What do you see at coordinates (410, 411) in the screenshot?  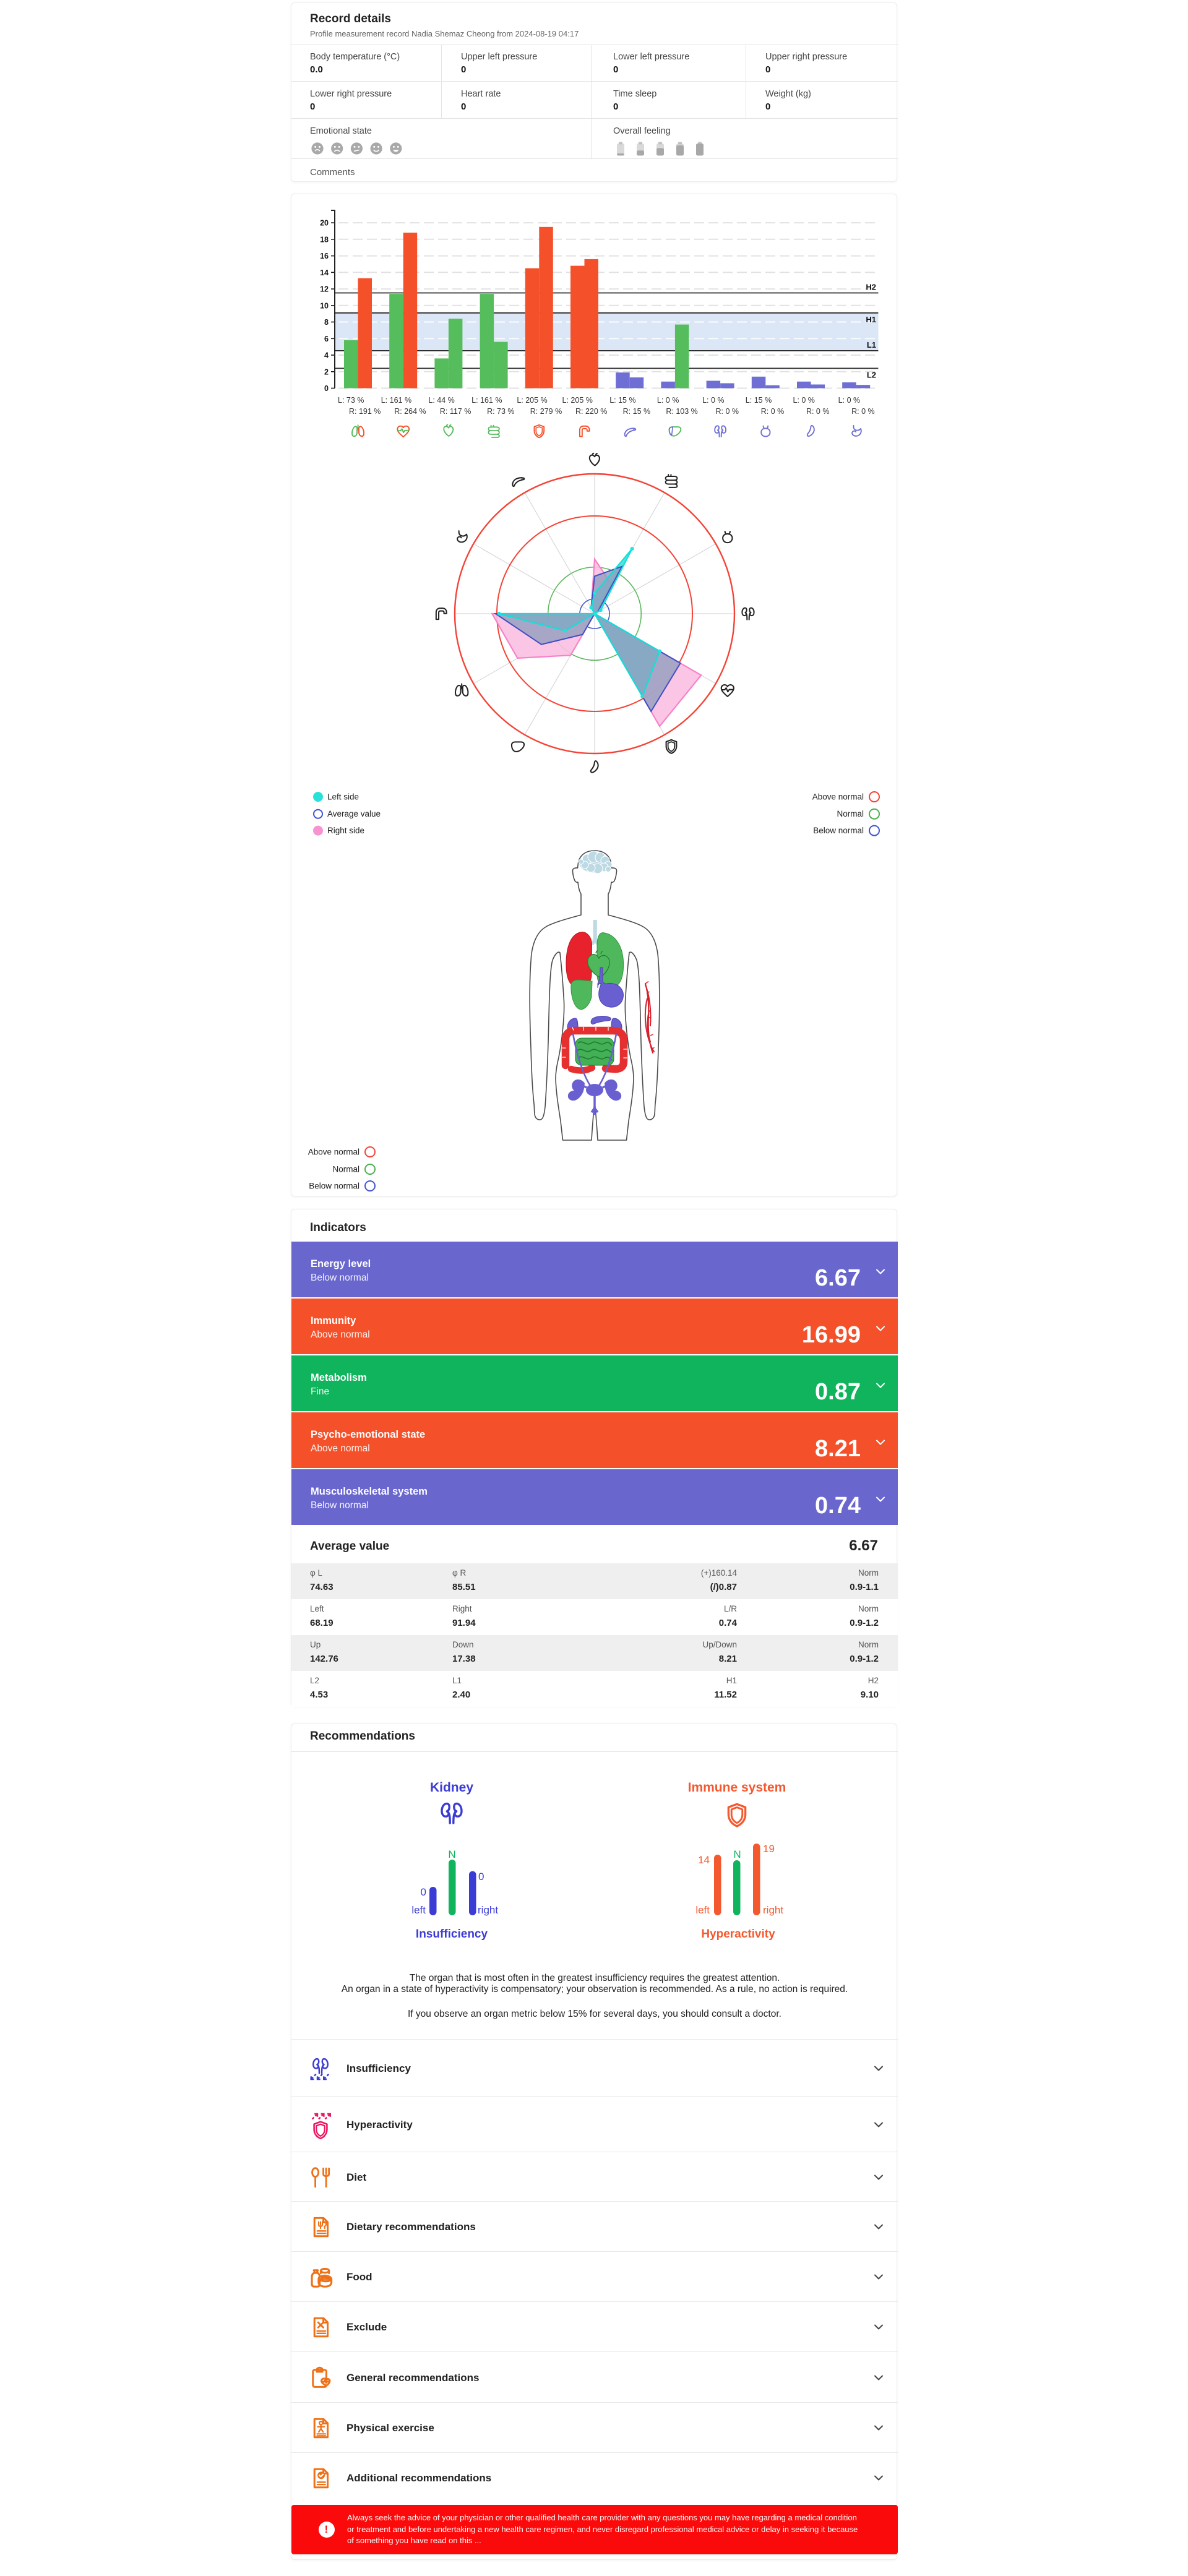 I see `svg-text: R: 264 %` at bounding box center [410, 411].